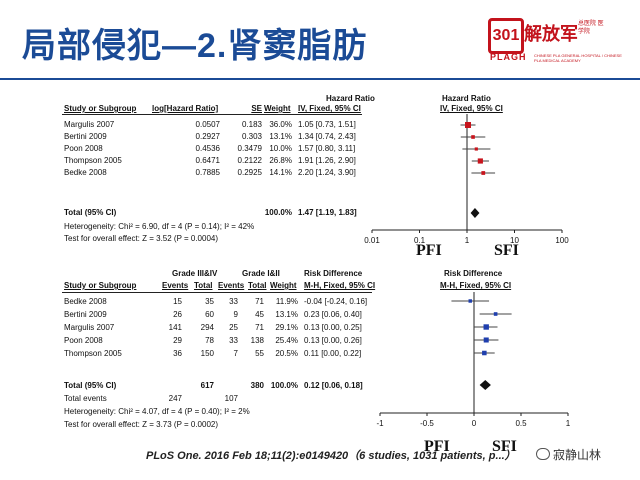  What do you see at coordinates (514, 240) in the screenshot?
I see `x-tick-label: 10` at bounding box center [514, 240].